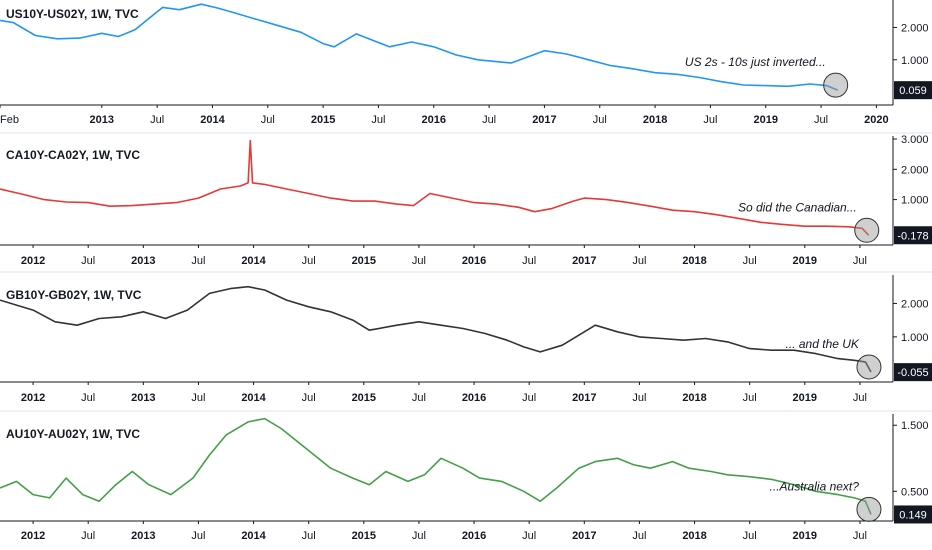  I want to click on last-value-label: -0.178, so click(912, 236).